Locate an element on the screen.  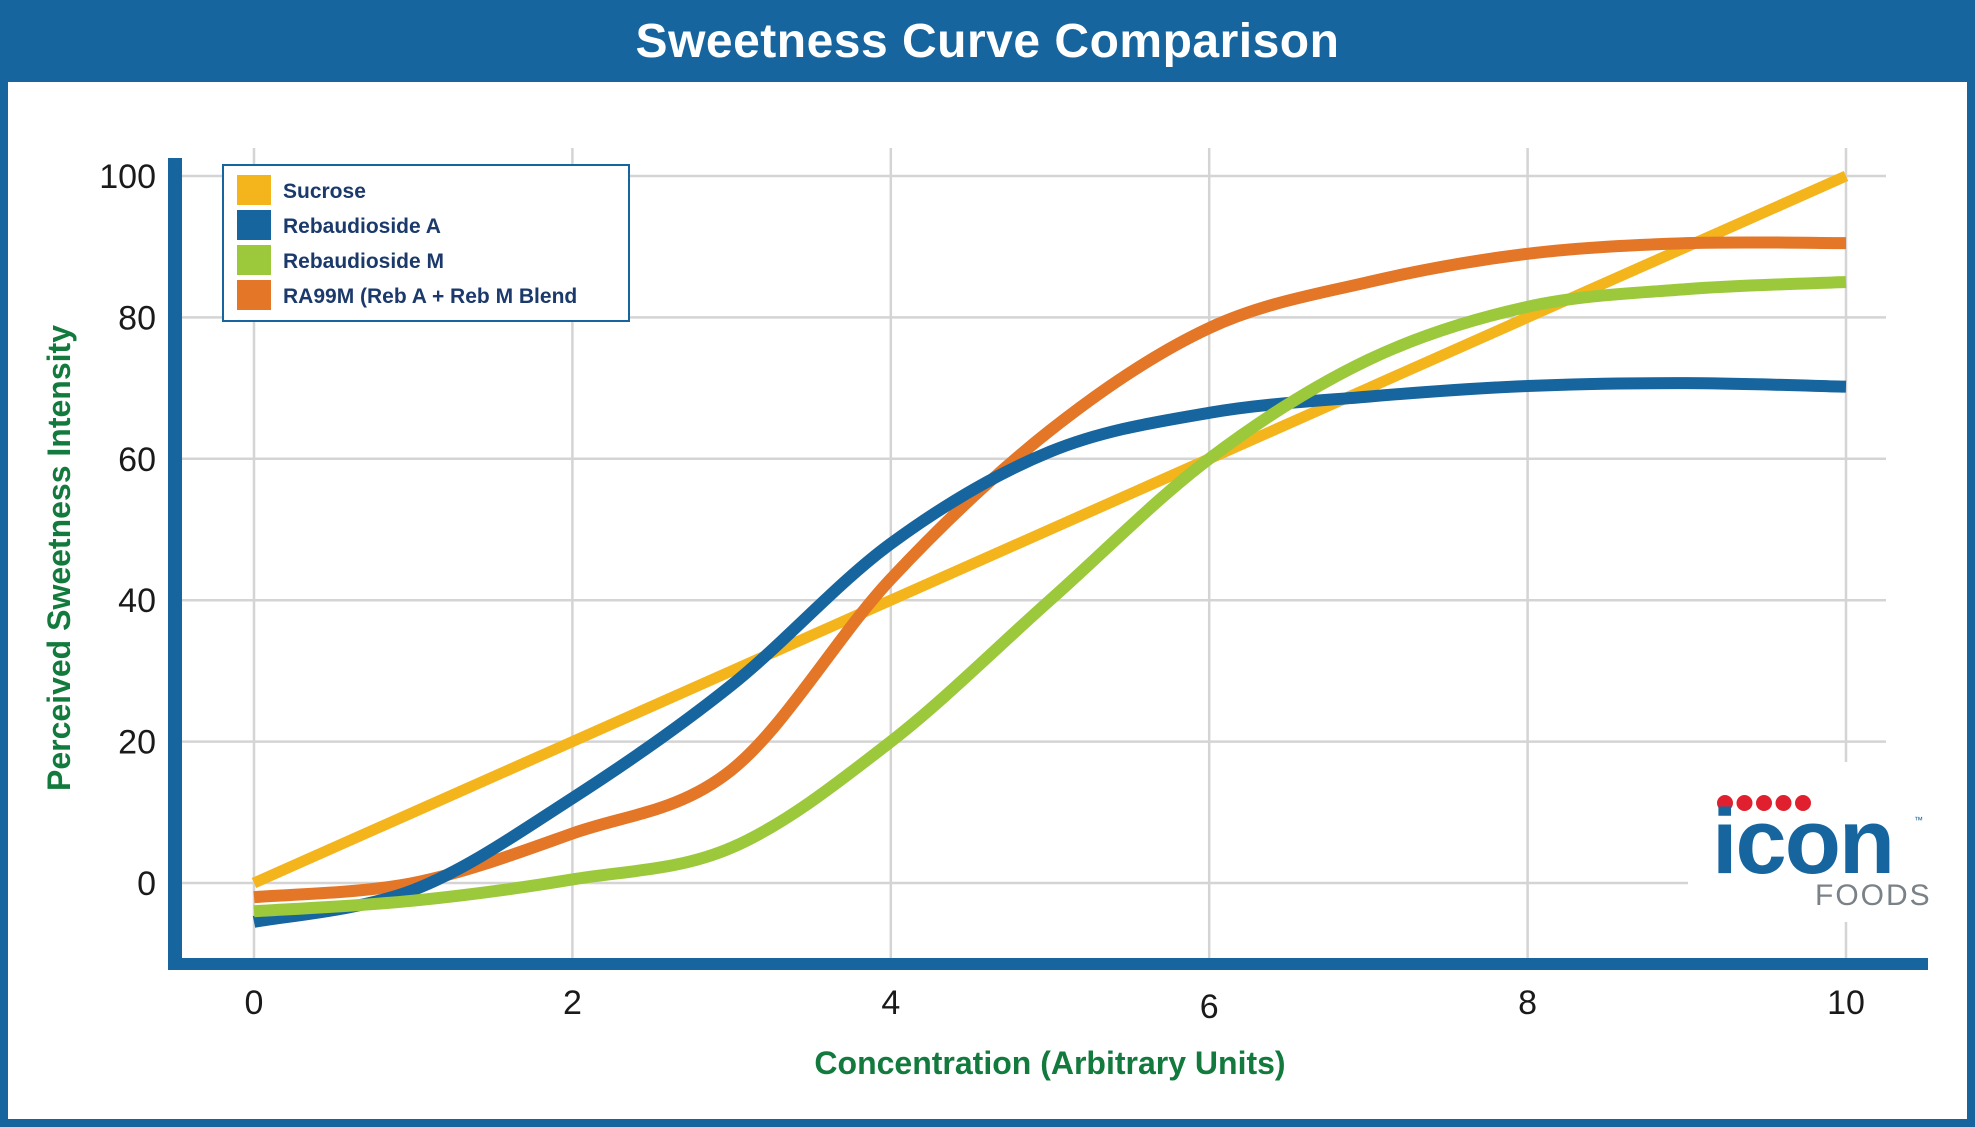
y-axis-line is located at coordinates (175, 564).